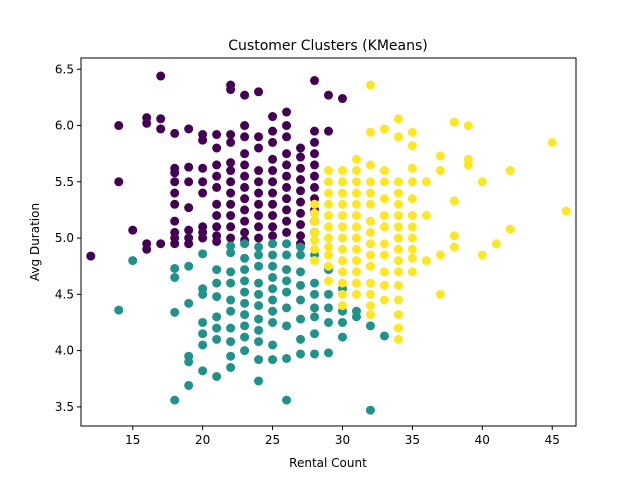 The width and height of the screenshot is (640, 480). Describe the element at coordinates (64, 69) in the screenshot. I see `y-tick-label: 6.5` at that location.